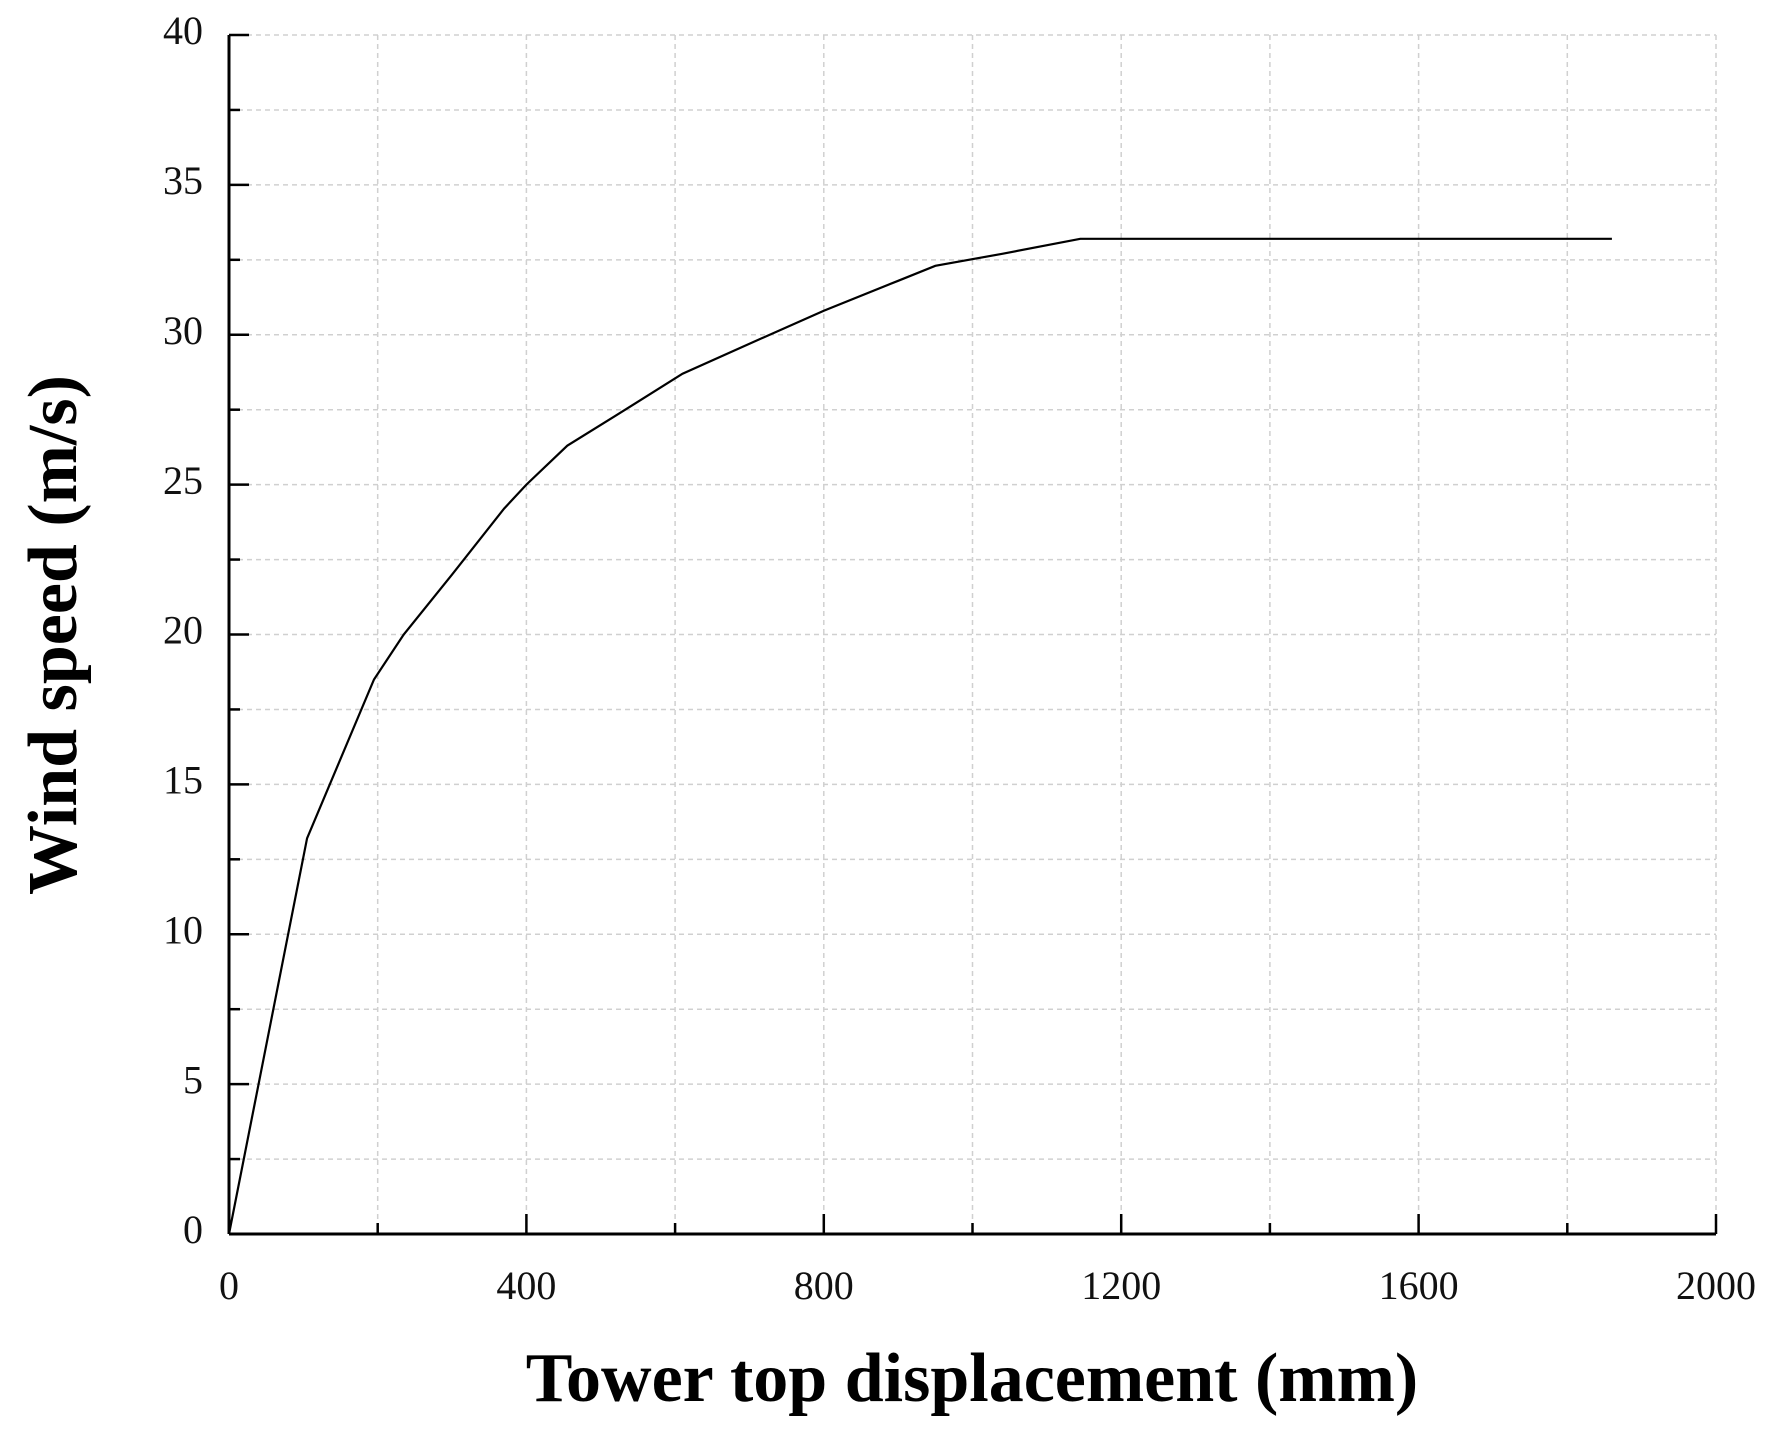 The width and height of the screenshot is (1775, 1444). What do you see at coordinates (972, 1378) in the screenshot?
I see `x-axis-title: Tower top displacement (mm)` at bounding box center [972, 1378].